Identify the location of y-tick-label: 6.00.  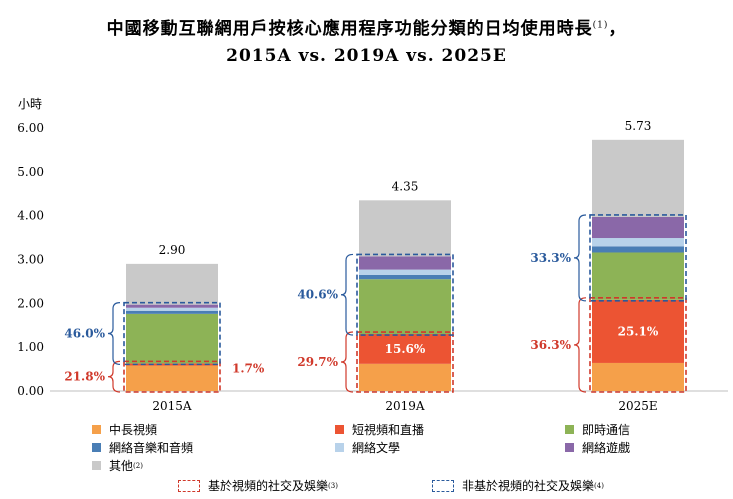
(30, 128).